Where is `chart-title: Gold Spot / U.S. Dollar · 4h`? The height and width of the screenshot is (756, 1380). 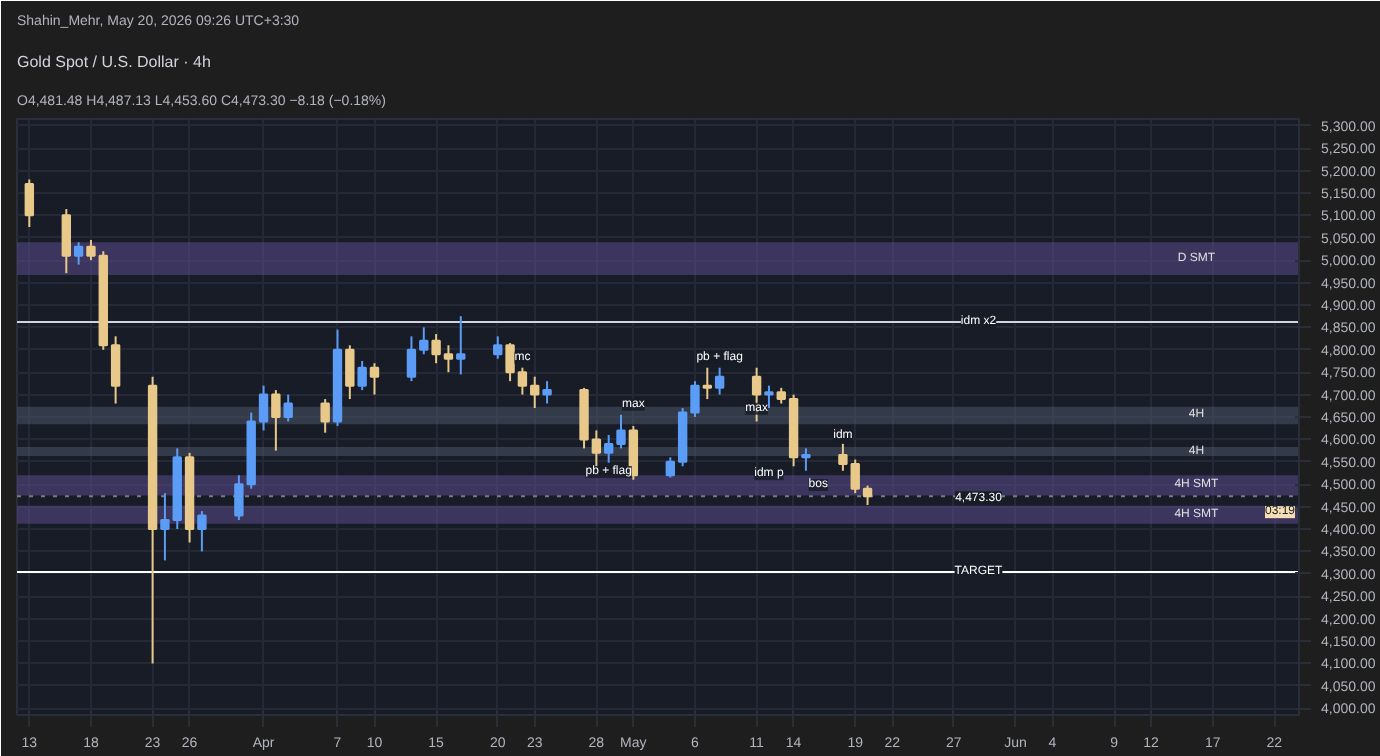 chart-title: Gold Spot / U.S. Dollar · 4h is located at coordinates (114, 62).